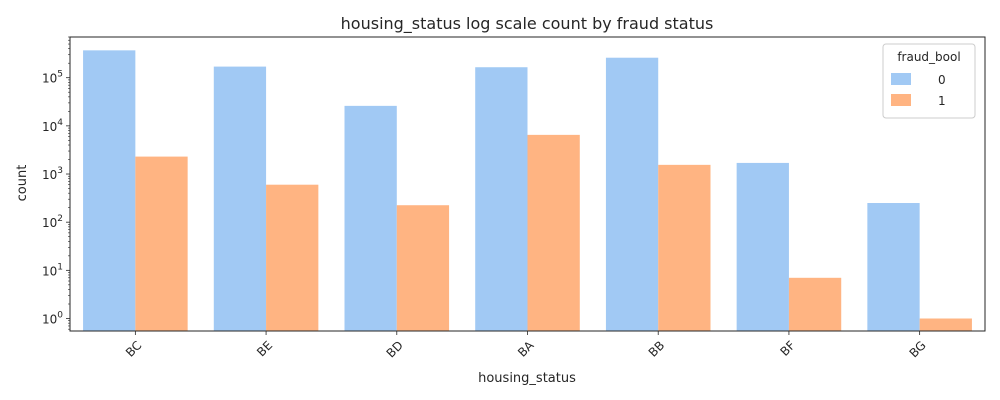 This screenshot has height=400, width=1000. Describe the element at coordinates (929, 81) in the screenshot. I see `legend: fraud_bool 0 1` at that location.